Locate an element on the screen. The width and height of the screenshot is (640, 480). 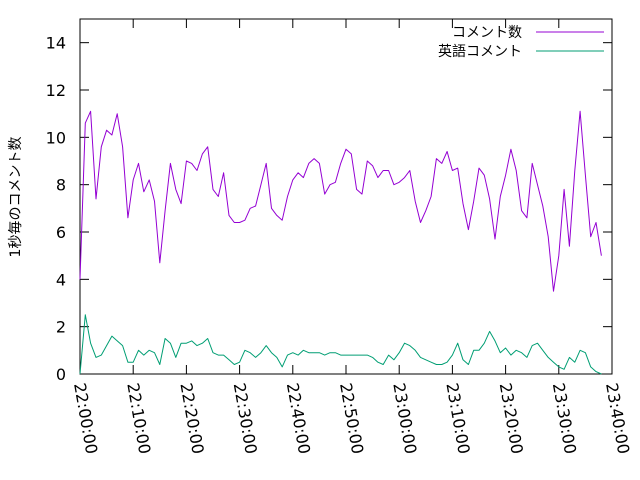
x-tick-label: 23:20:00 is located at coordinates (511, 418).